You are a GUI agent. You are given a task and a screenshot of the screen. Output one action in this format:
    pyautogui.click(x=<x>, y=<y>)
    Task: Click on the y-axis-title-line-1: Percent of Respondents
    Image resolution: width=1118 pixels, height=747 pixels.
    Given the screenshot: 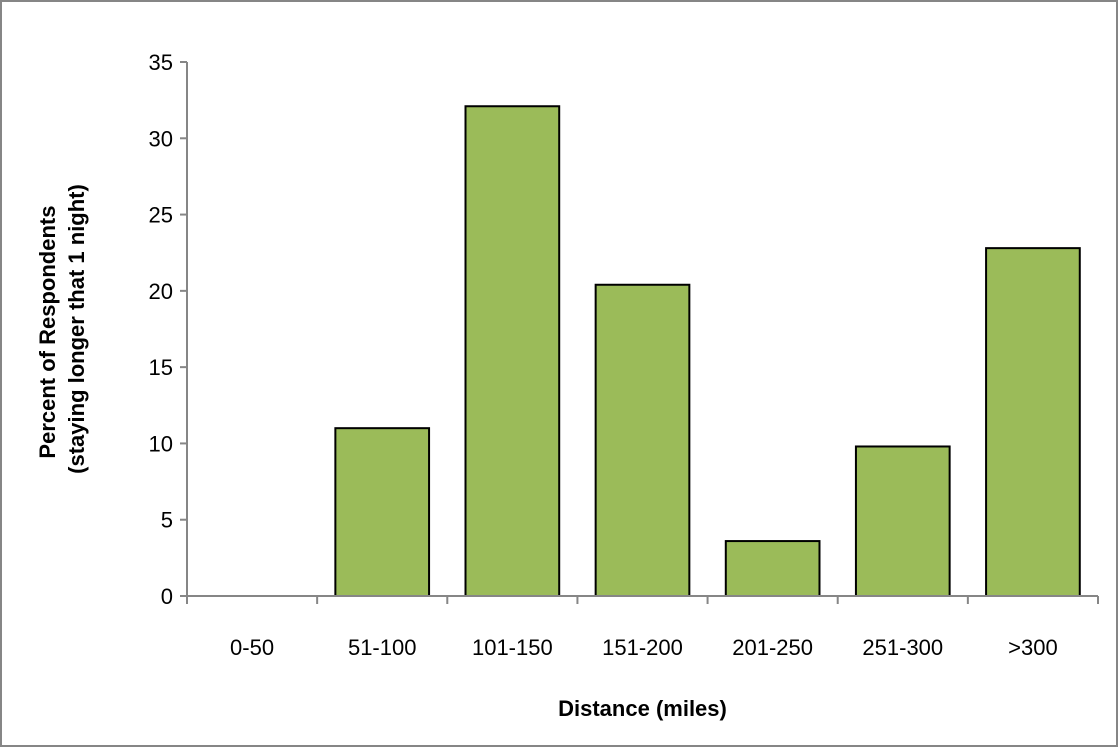 What is the action you would take?
    pyautogui.click(x=47, y=332)
    